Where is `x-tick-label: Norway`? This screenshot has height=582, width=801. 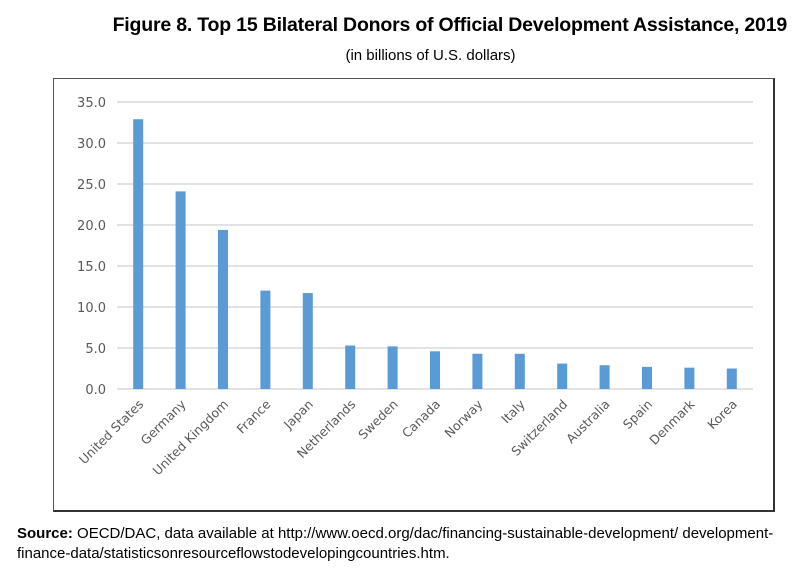 x-tick-label: Norway is located at coordinates (463, 418).